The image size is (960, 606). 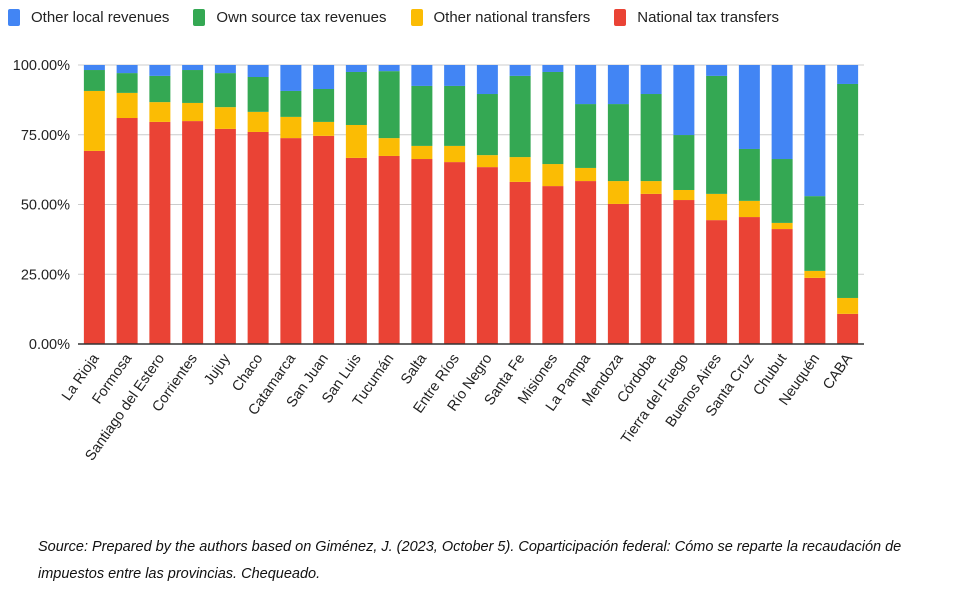 I want to click on legend-swatch-other-local-revenues, so click(x=14, y=17).